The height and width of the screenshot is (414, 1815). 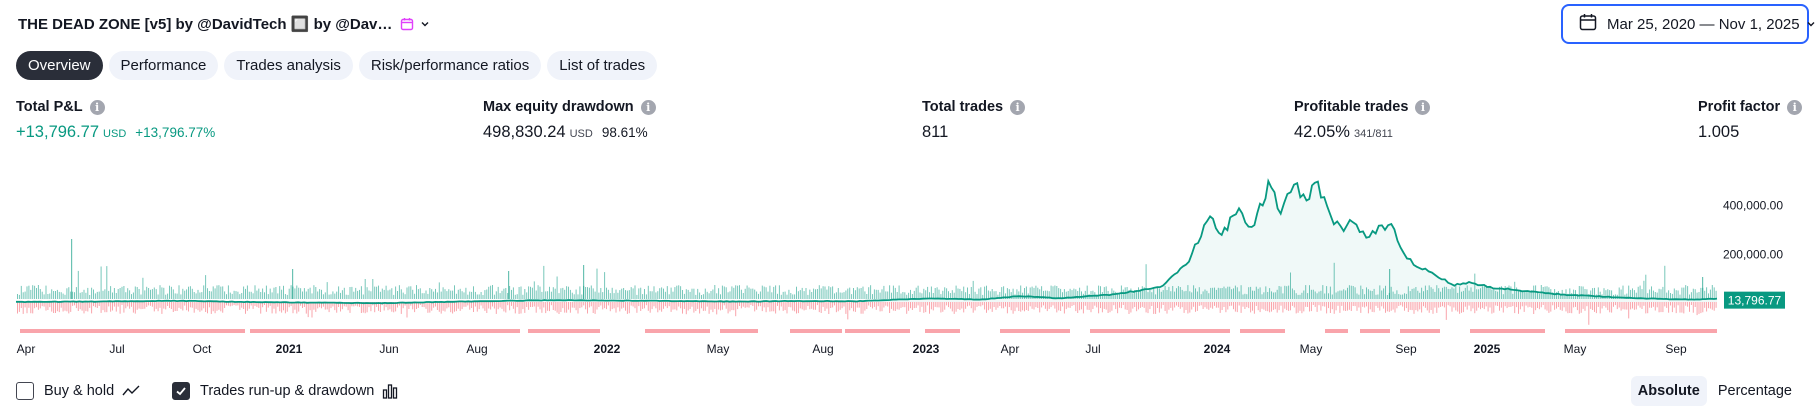 What do you see at coordinates (181, 391) in the screenshot?
I see `trades-runup-checkbox` at bounding box center [181, 391].